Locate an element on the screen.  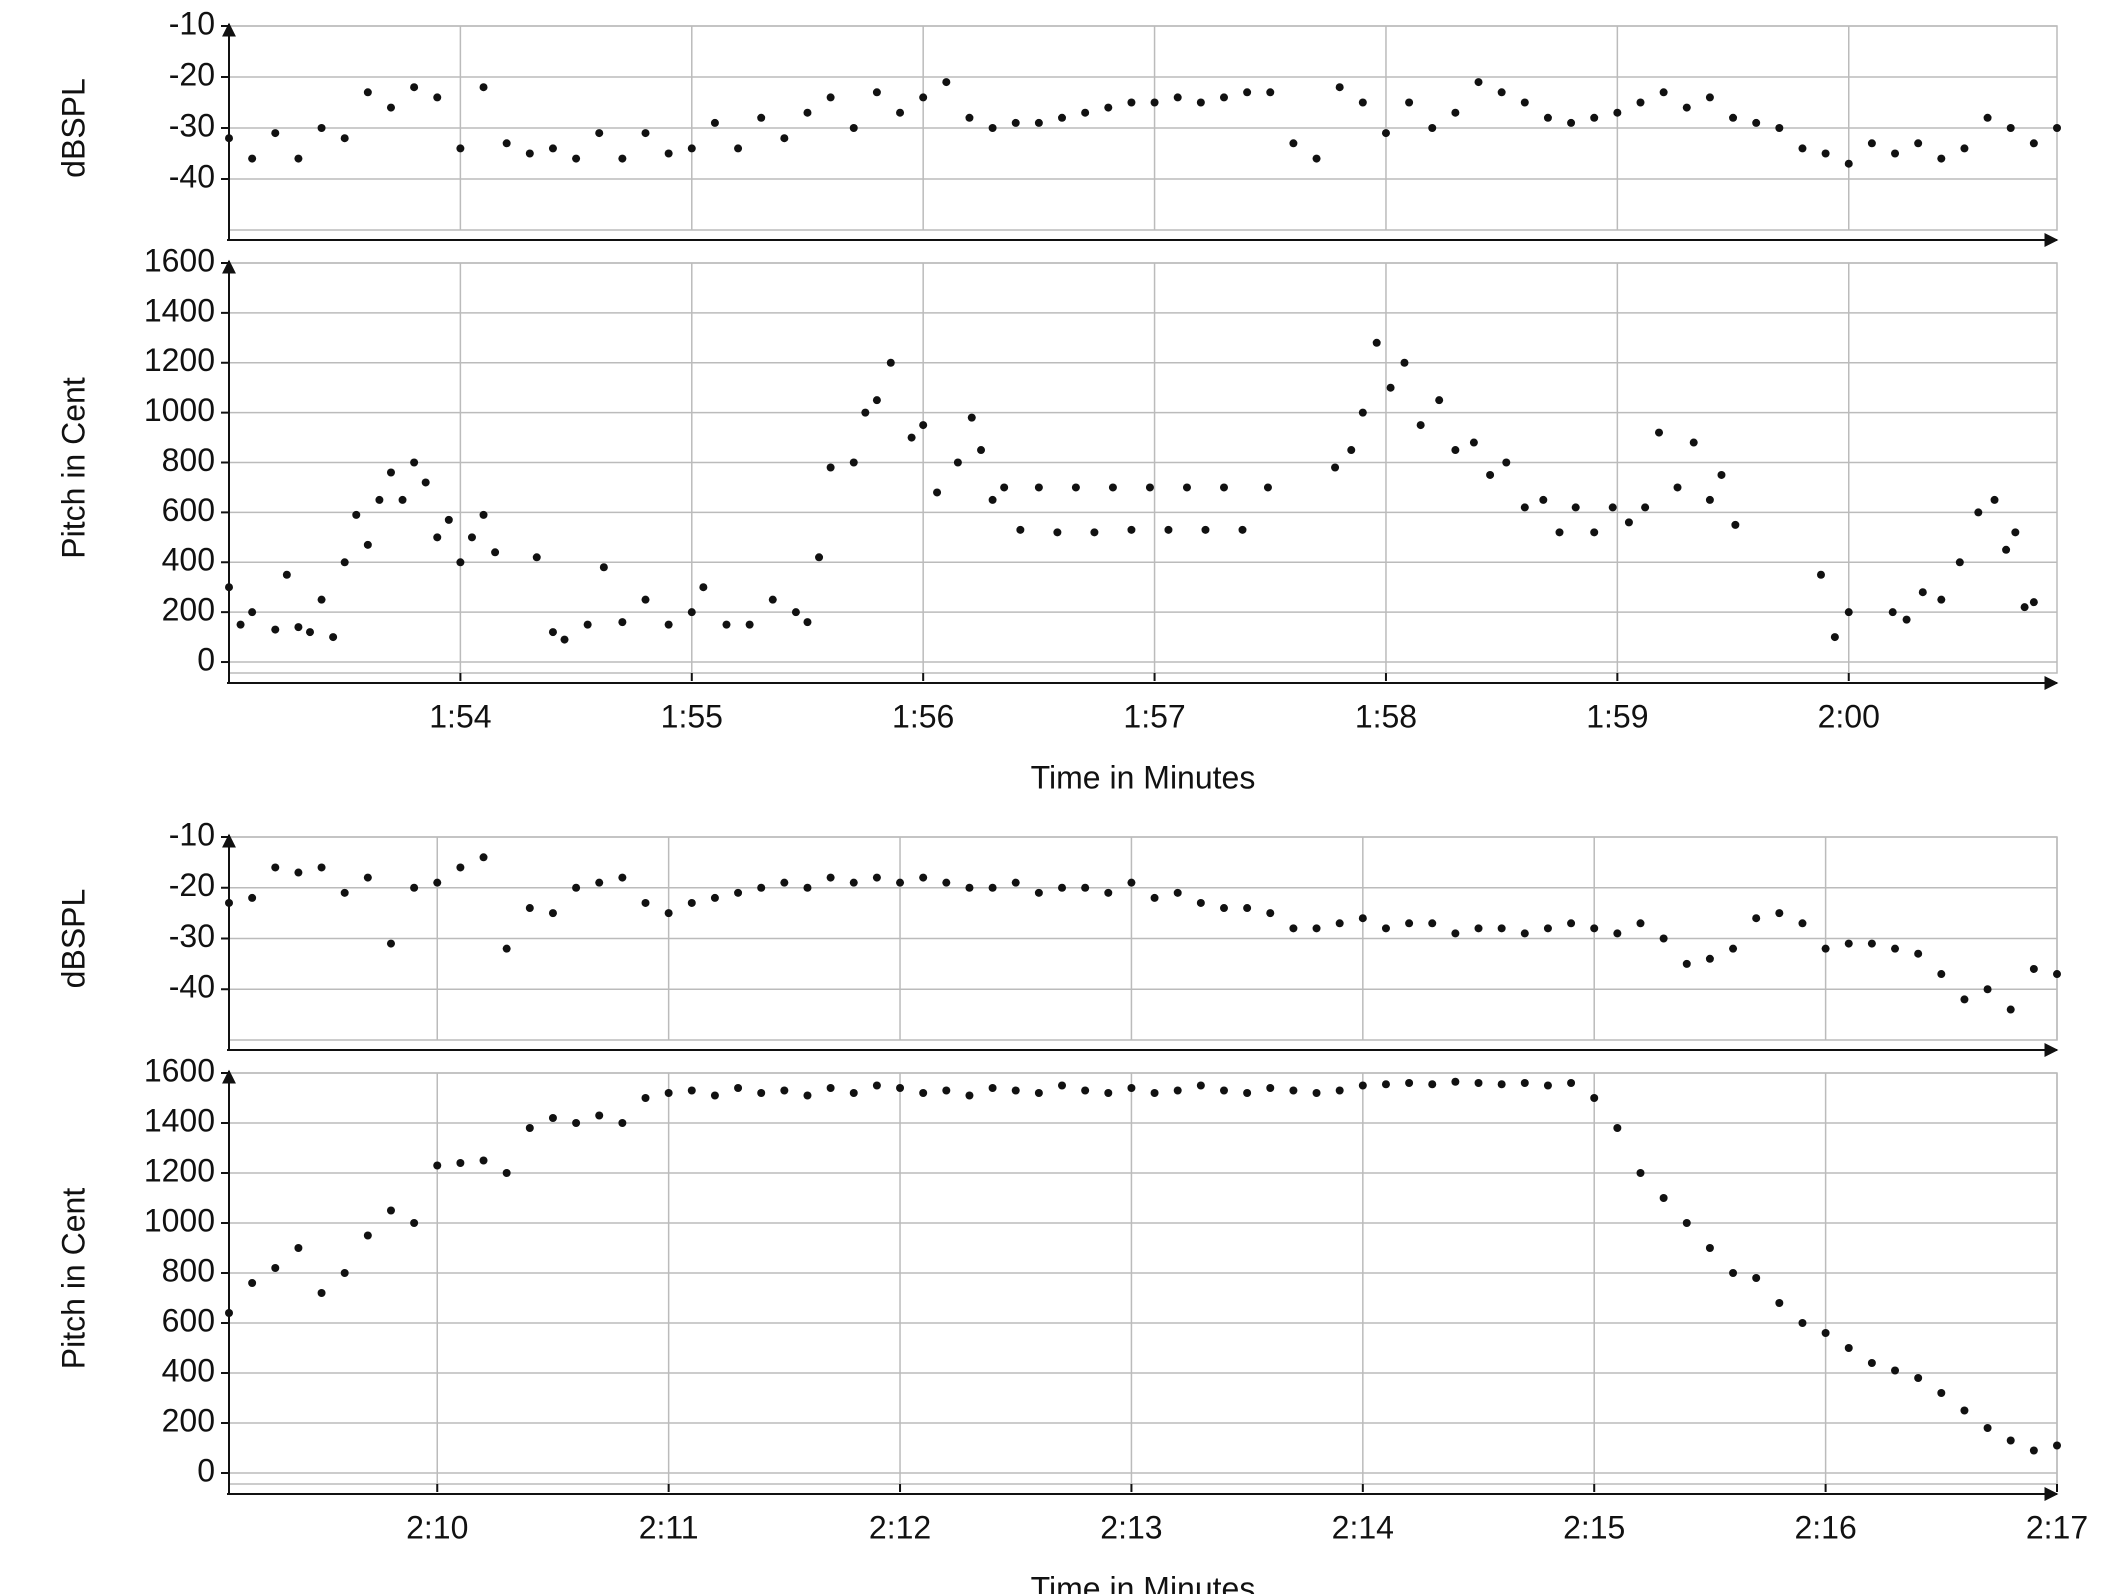
x-tick-label: 1:58 is located at coordinates (1386, 716).